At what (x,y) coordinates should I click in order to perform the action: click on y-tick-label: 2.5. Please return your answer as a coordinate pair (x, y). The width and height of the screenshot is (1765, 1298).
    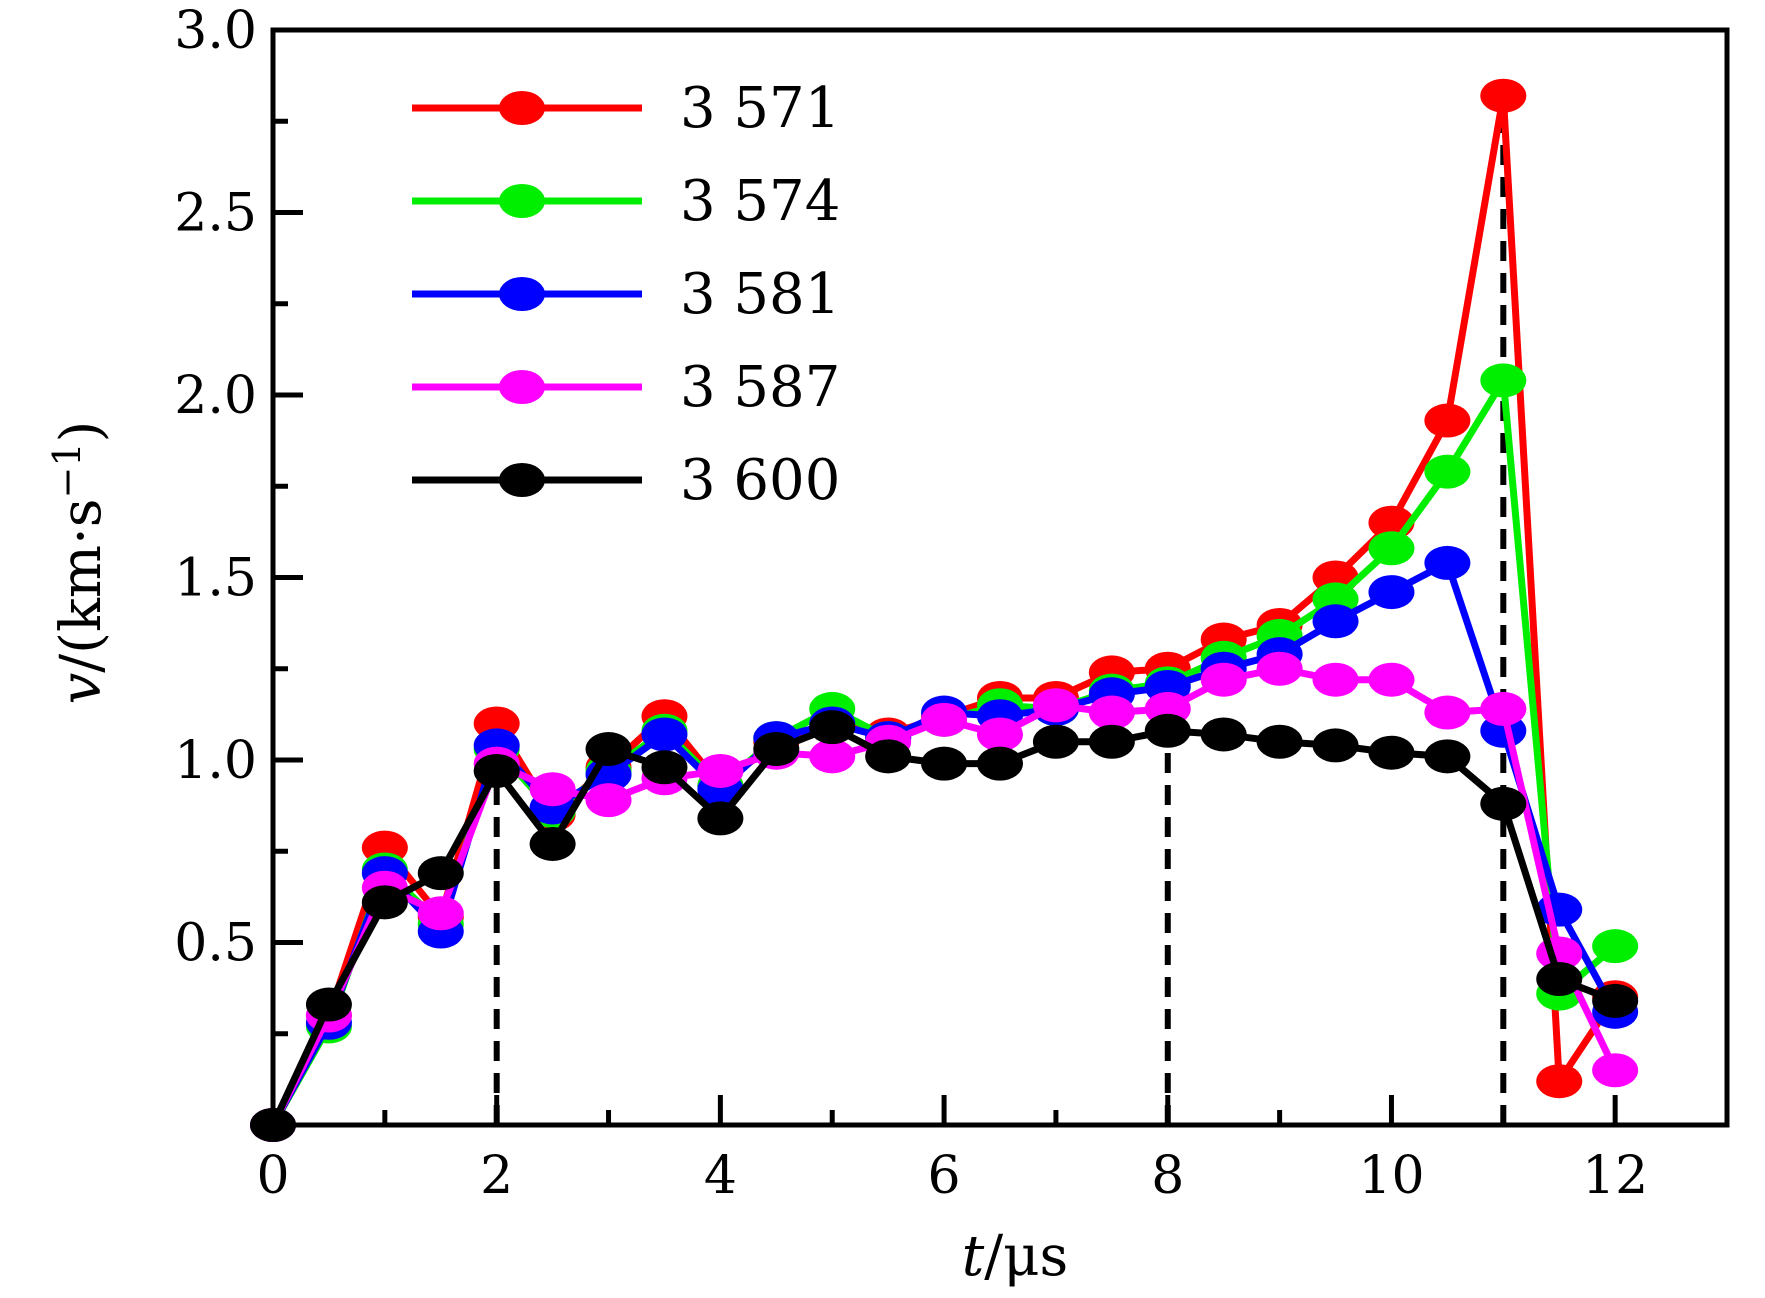
    Looking at the image, I should click on (215, 214).